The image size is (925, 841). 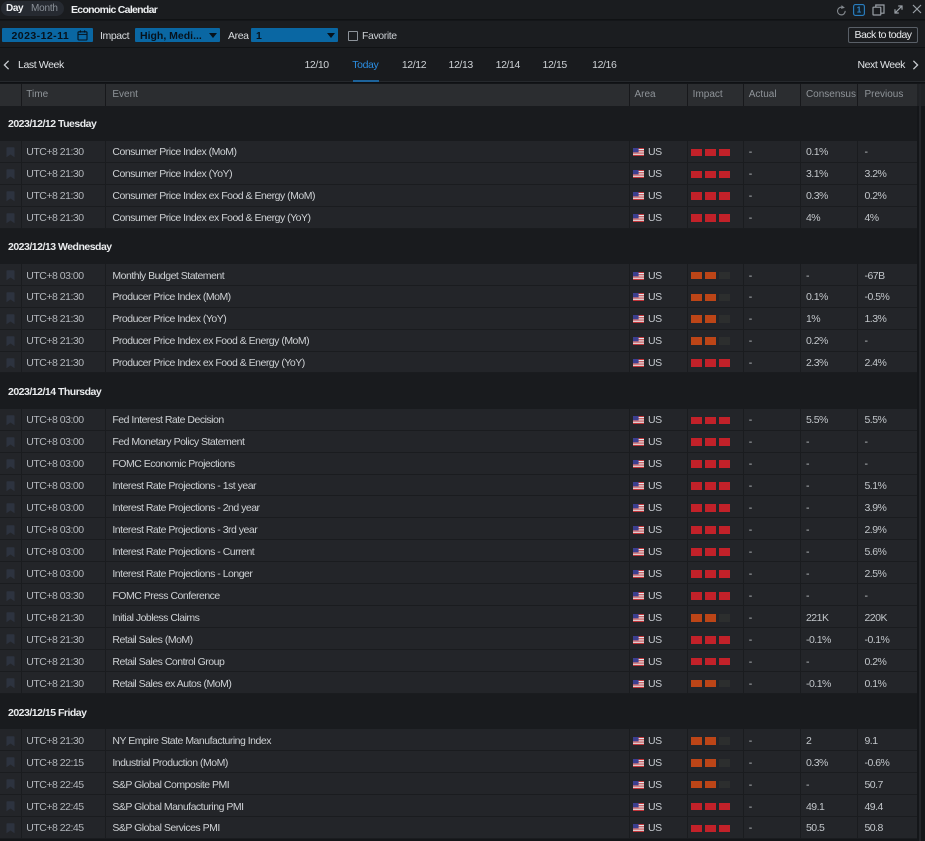 I want to click on svg-text: 1, so click(x=859, y=10).